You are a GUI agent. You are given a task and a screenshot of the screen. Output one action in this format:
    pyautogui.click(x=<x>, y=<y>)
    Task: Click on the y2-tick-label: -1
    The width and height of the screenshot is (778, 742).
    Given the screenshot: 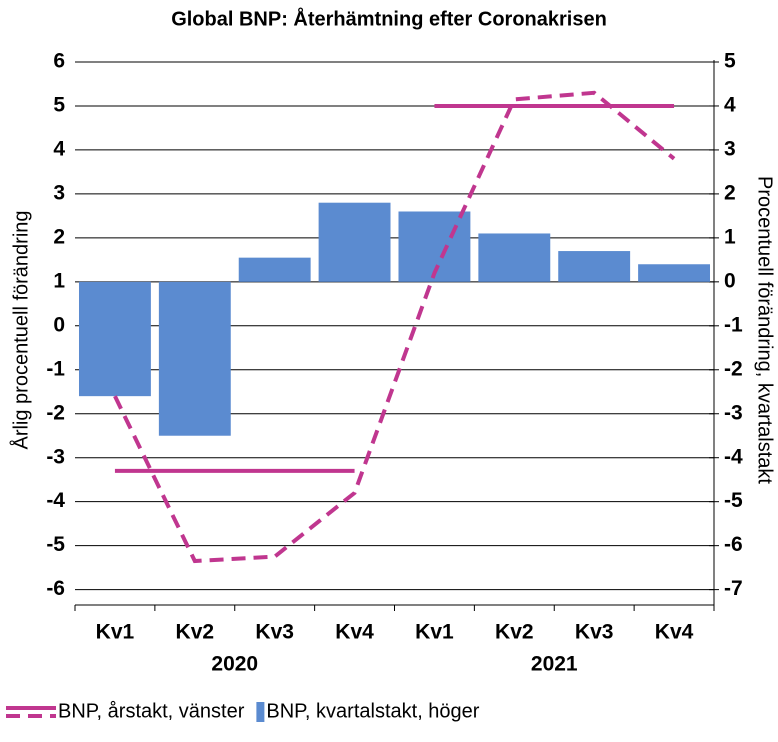 What is the action you would take?
    pyautogui.click(x=733, y=324)
    